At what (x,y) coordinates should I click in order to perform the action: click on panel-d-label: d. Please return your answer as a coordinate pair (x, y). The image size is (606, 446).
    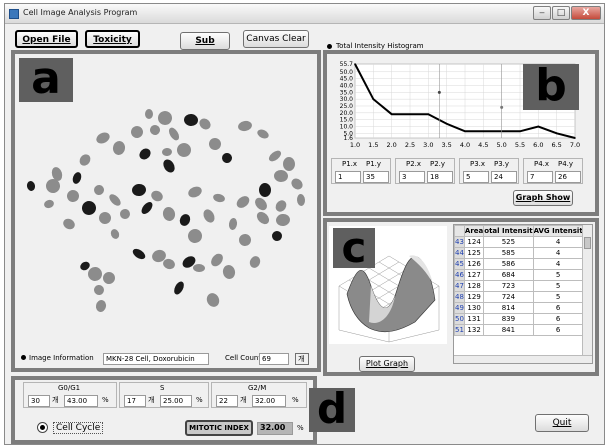
    Looking at the image, I should click on (332, 410).